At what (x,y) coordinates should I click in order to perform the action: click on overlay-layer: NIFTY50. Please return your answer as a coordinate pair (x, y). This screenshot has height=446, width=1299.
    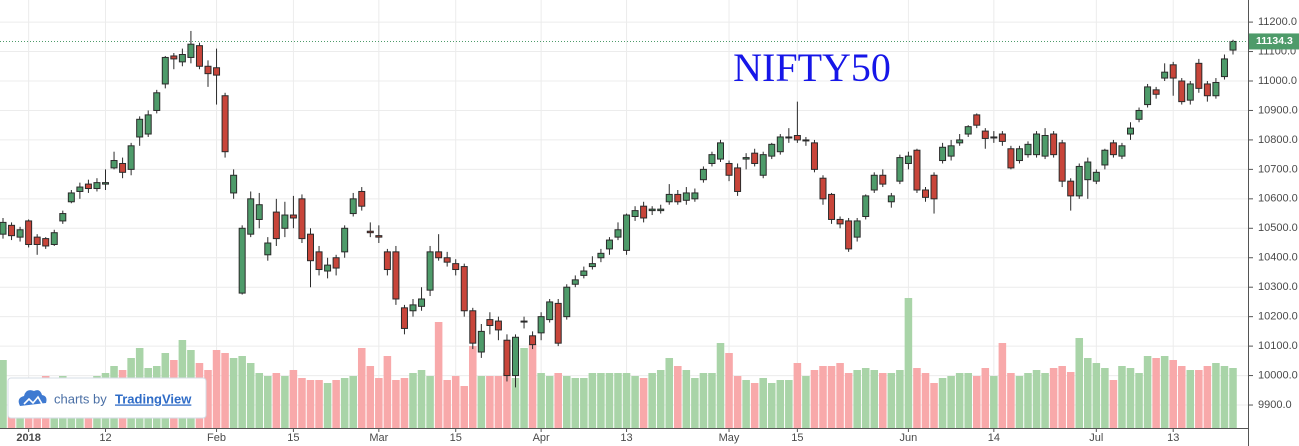
    Looking at the image, I should click on (624, 65).